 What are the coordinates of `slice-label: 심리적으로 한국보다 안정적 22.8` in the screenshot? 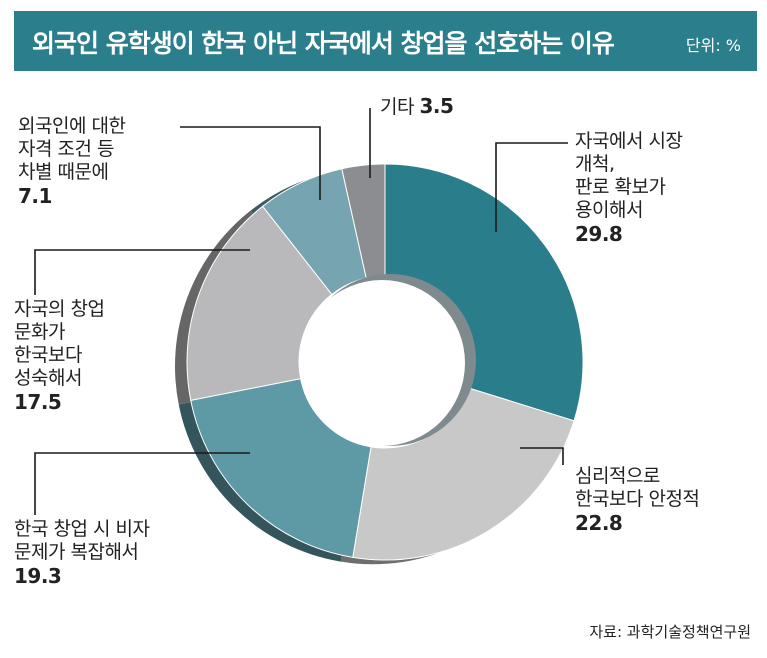 It's located at (637, 500).